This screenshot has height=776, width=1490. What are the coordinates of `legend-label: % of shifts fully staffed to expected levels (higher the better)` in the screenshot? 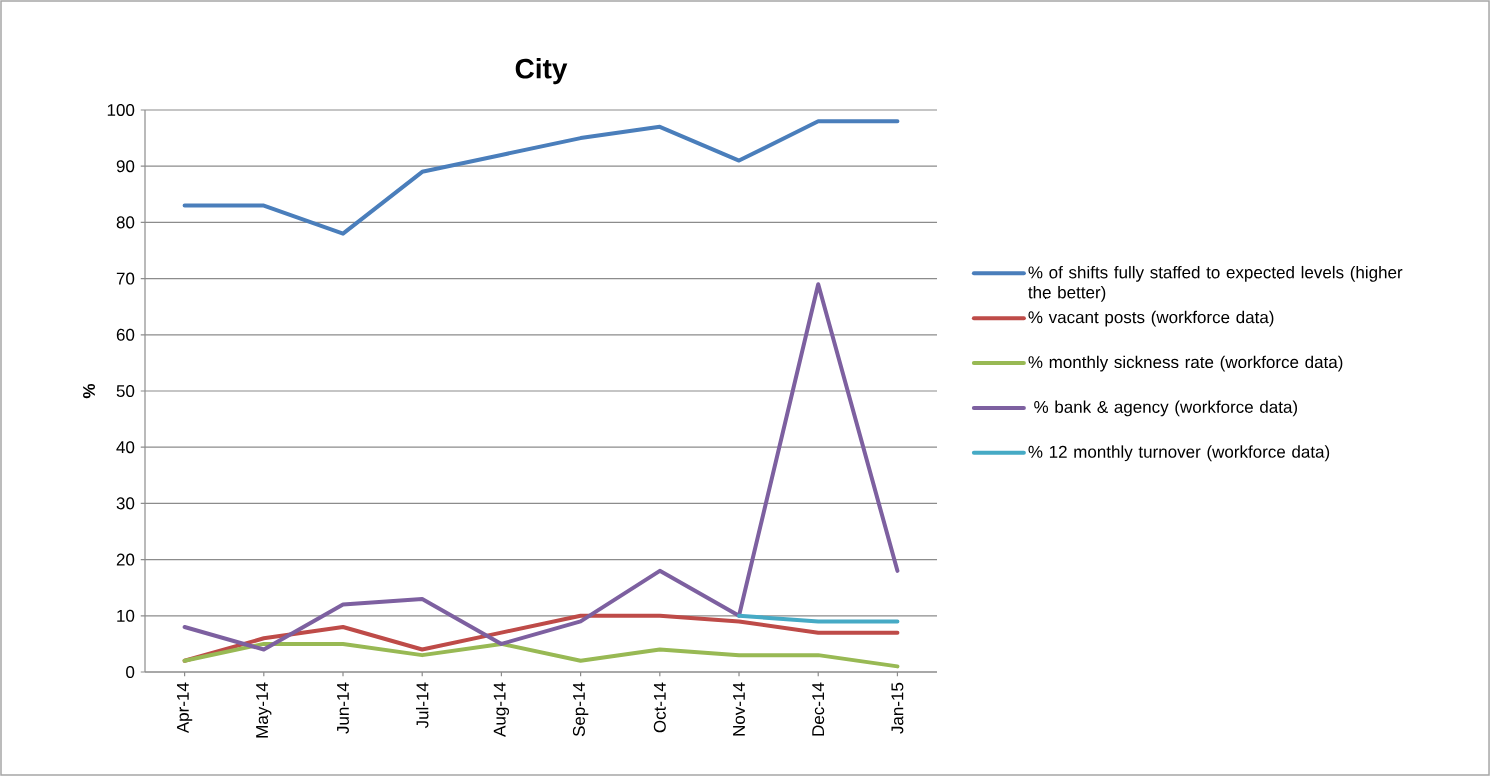 It's located at (1215, 283).